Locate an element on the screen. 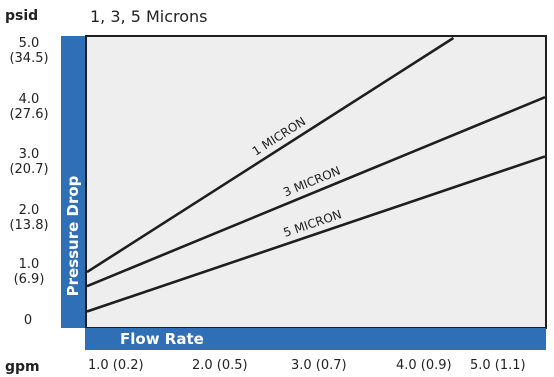 The height and width of the screenshot is (377, 554). y-tick-primary: 0 is located at coordinates (28, 320).